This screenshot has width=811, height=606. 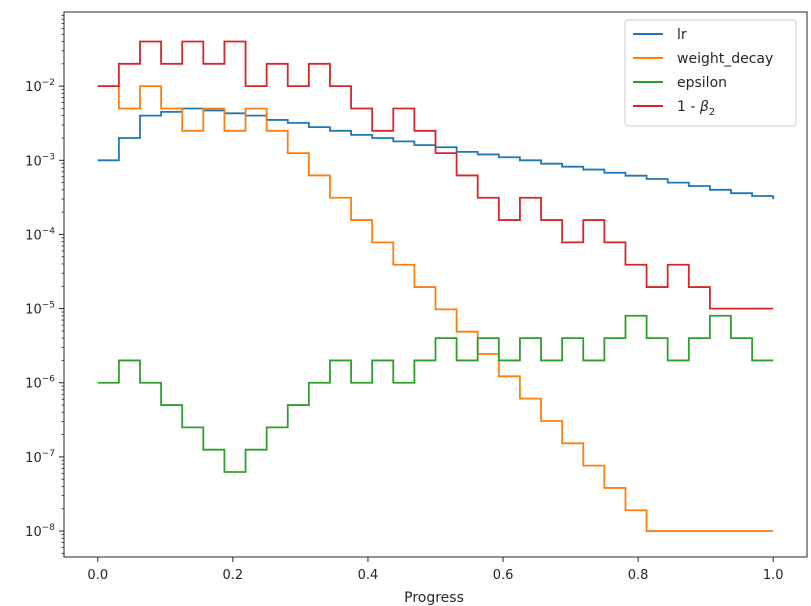 What do you see at coordinates (40, 86) in the screenshot?
I see `y-tick-label: 10⁻²` at bounding box center [40, 86].